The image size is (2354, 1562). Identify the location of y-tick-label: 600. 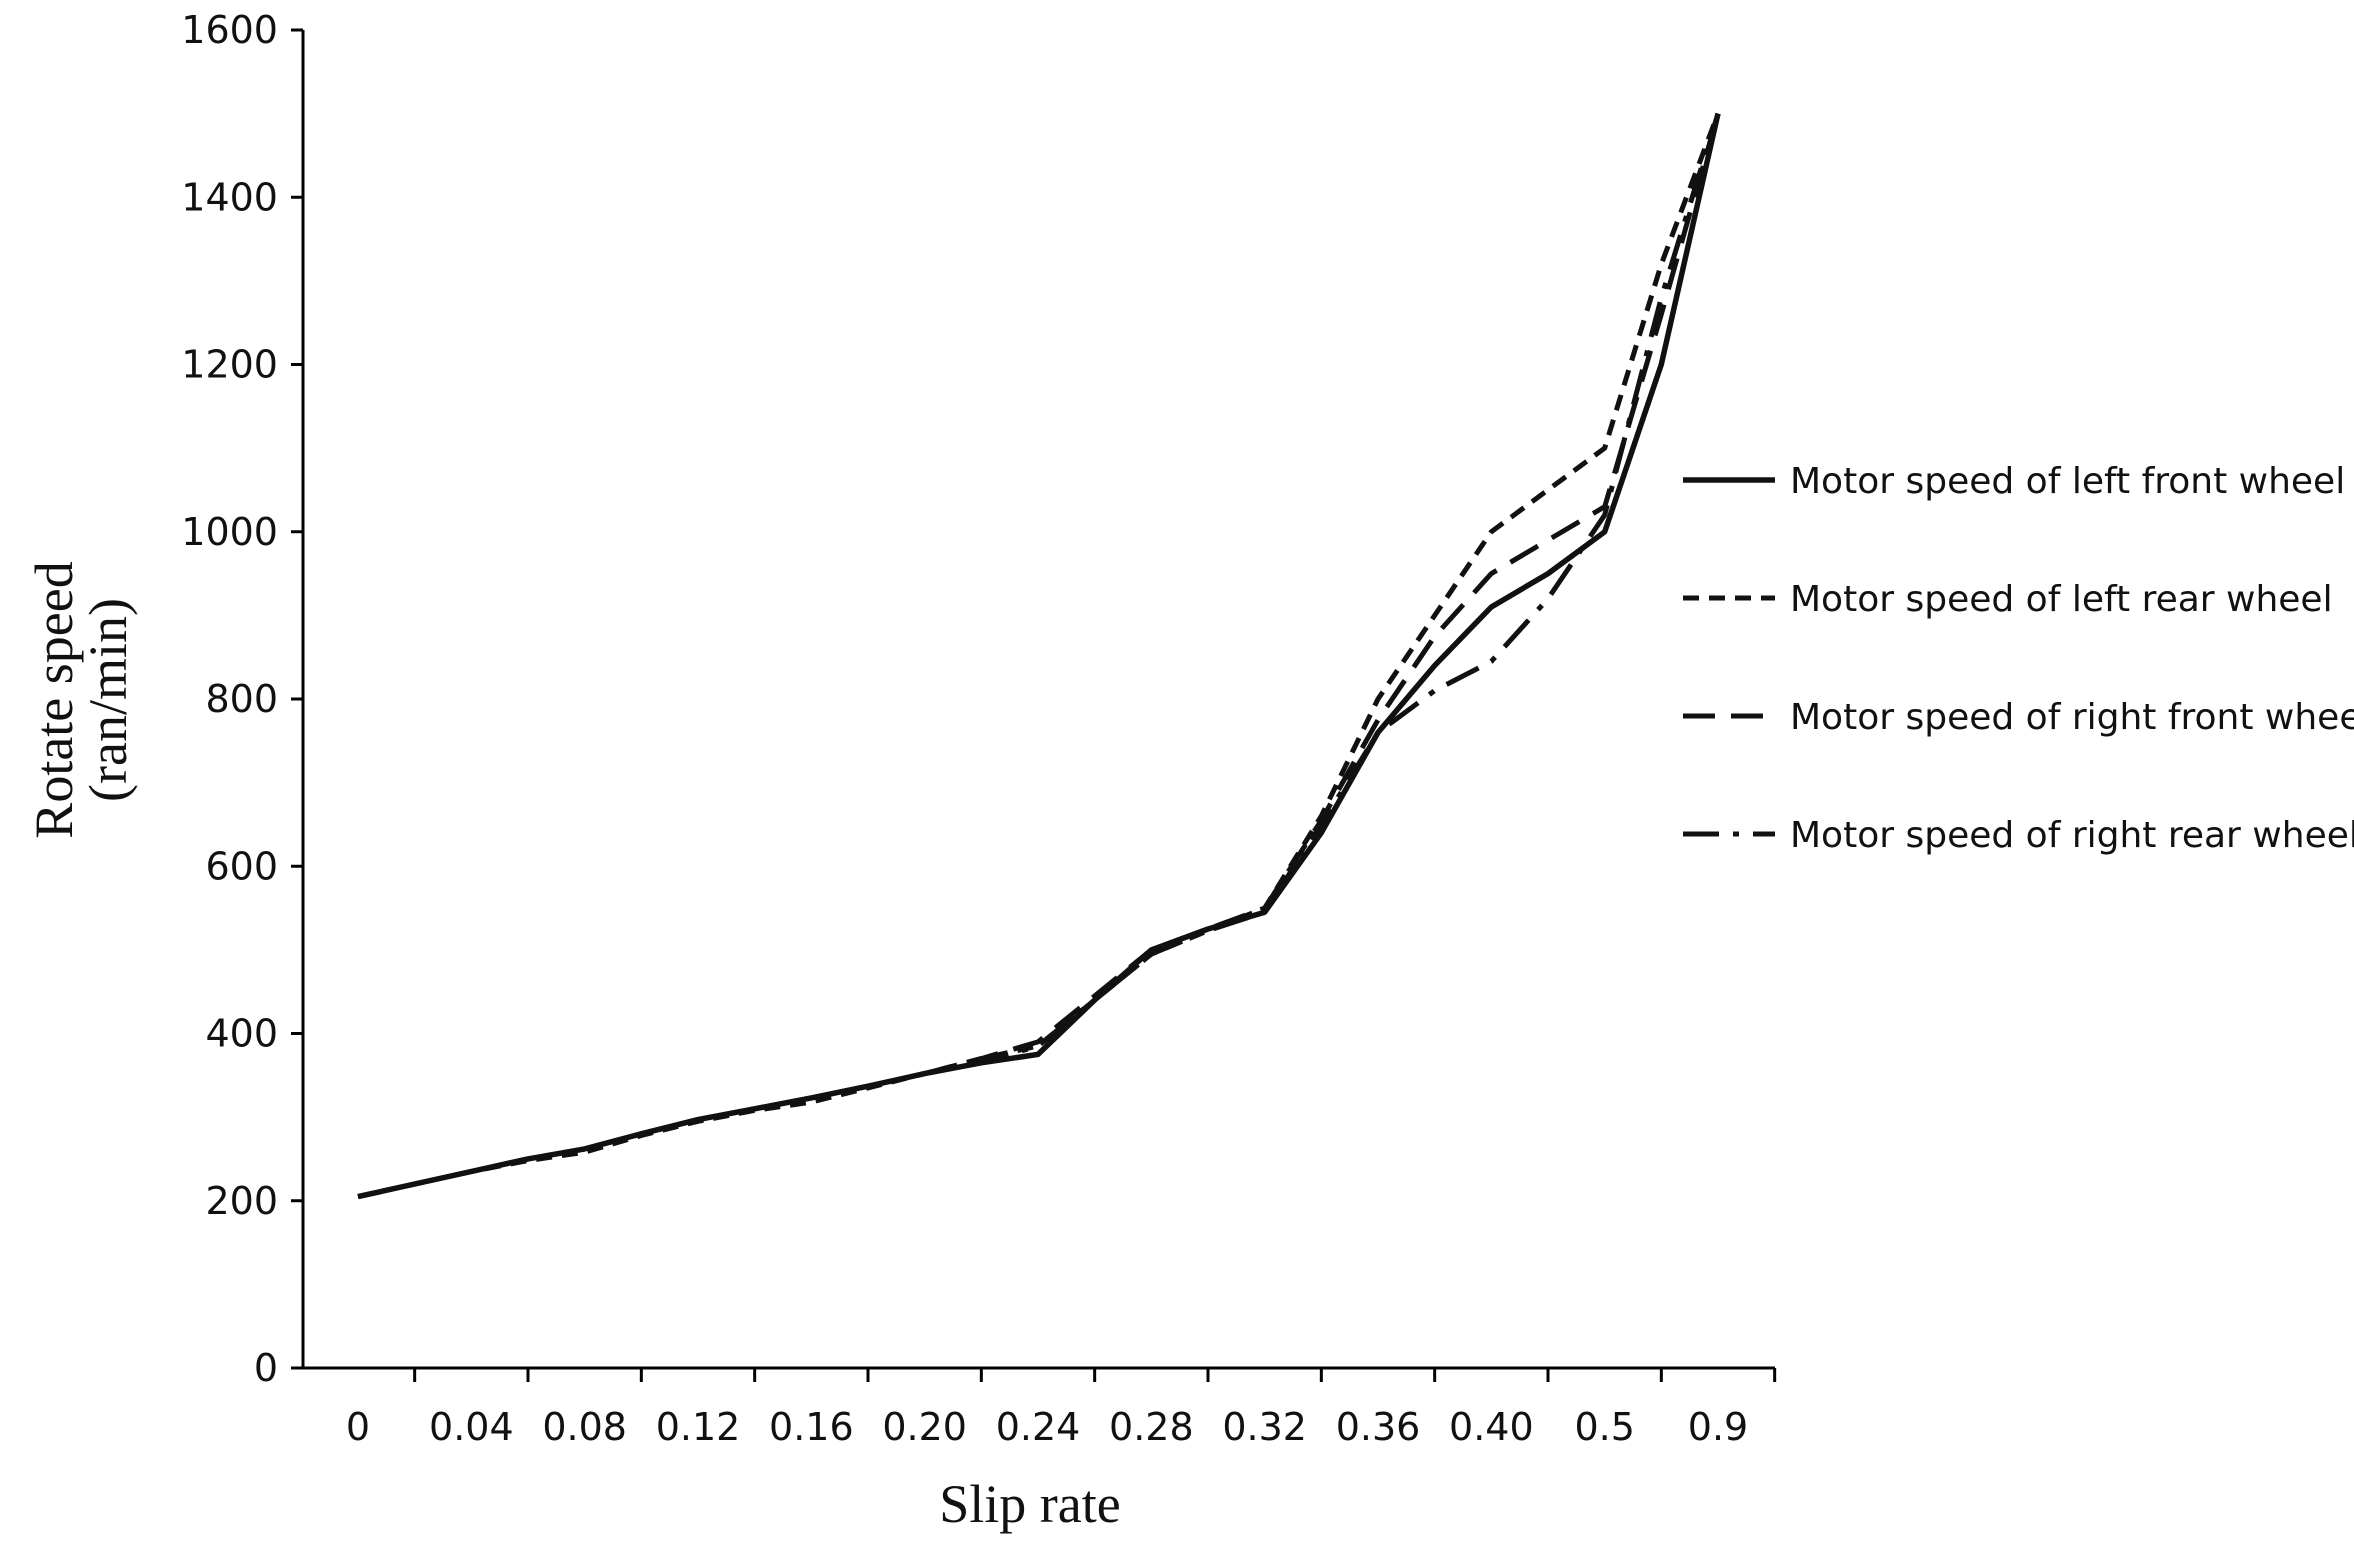
(241, 866).